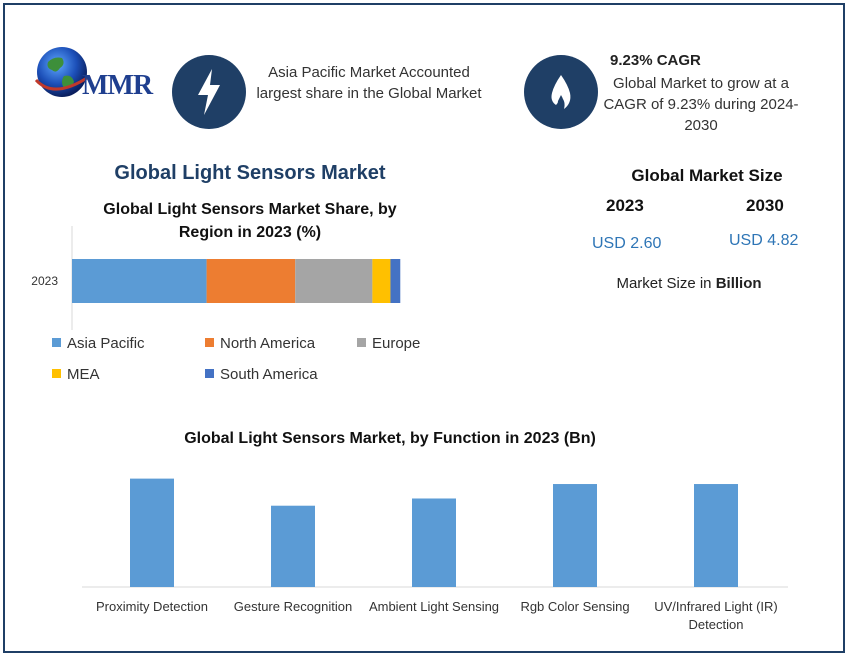  I want to click on cagr-title: 9.23% CAGR, so click(655, 60).